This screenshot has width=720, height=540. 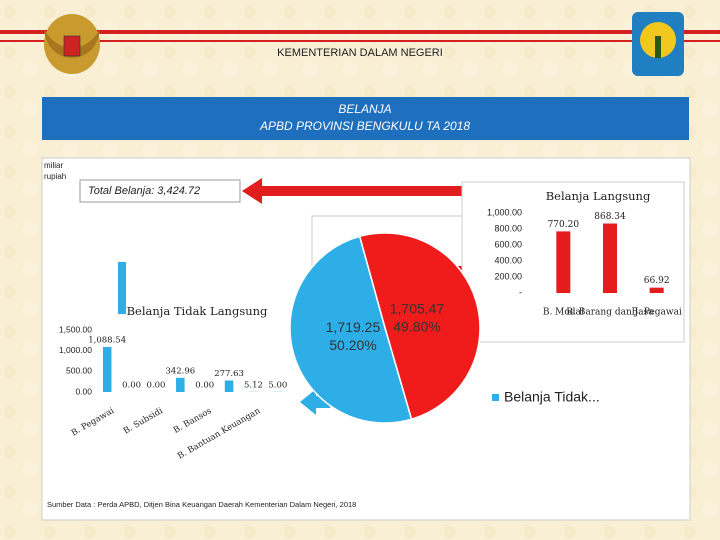 I want to click on y-tick-label: -, so click(x=520, y=292).